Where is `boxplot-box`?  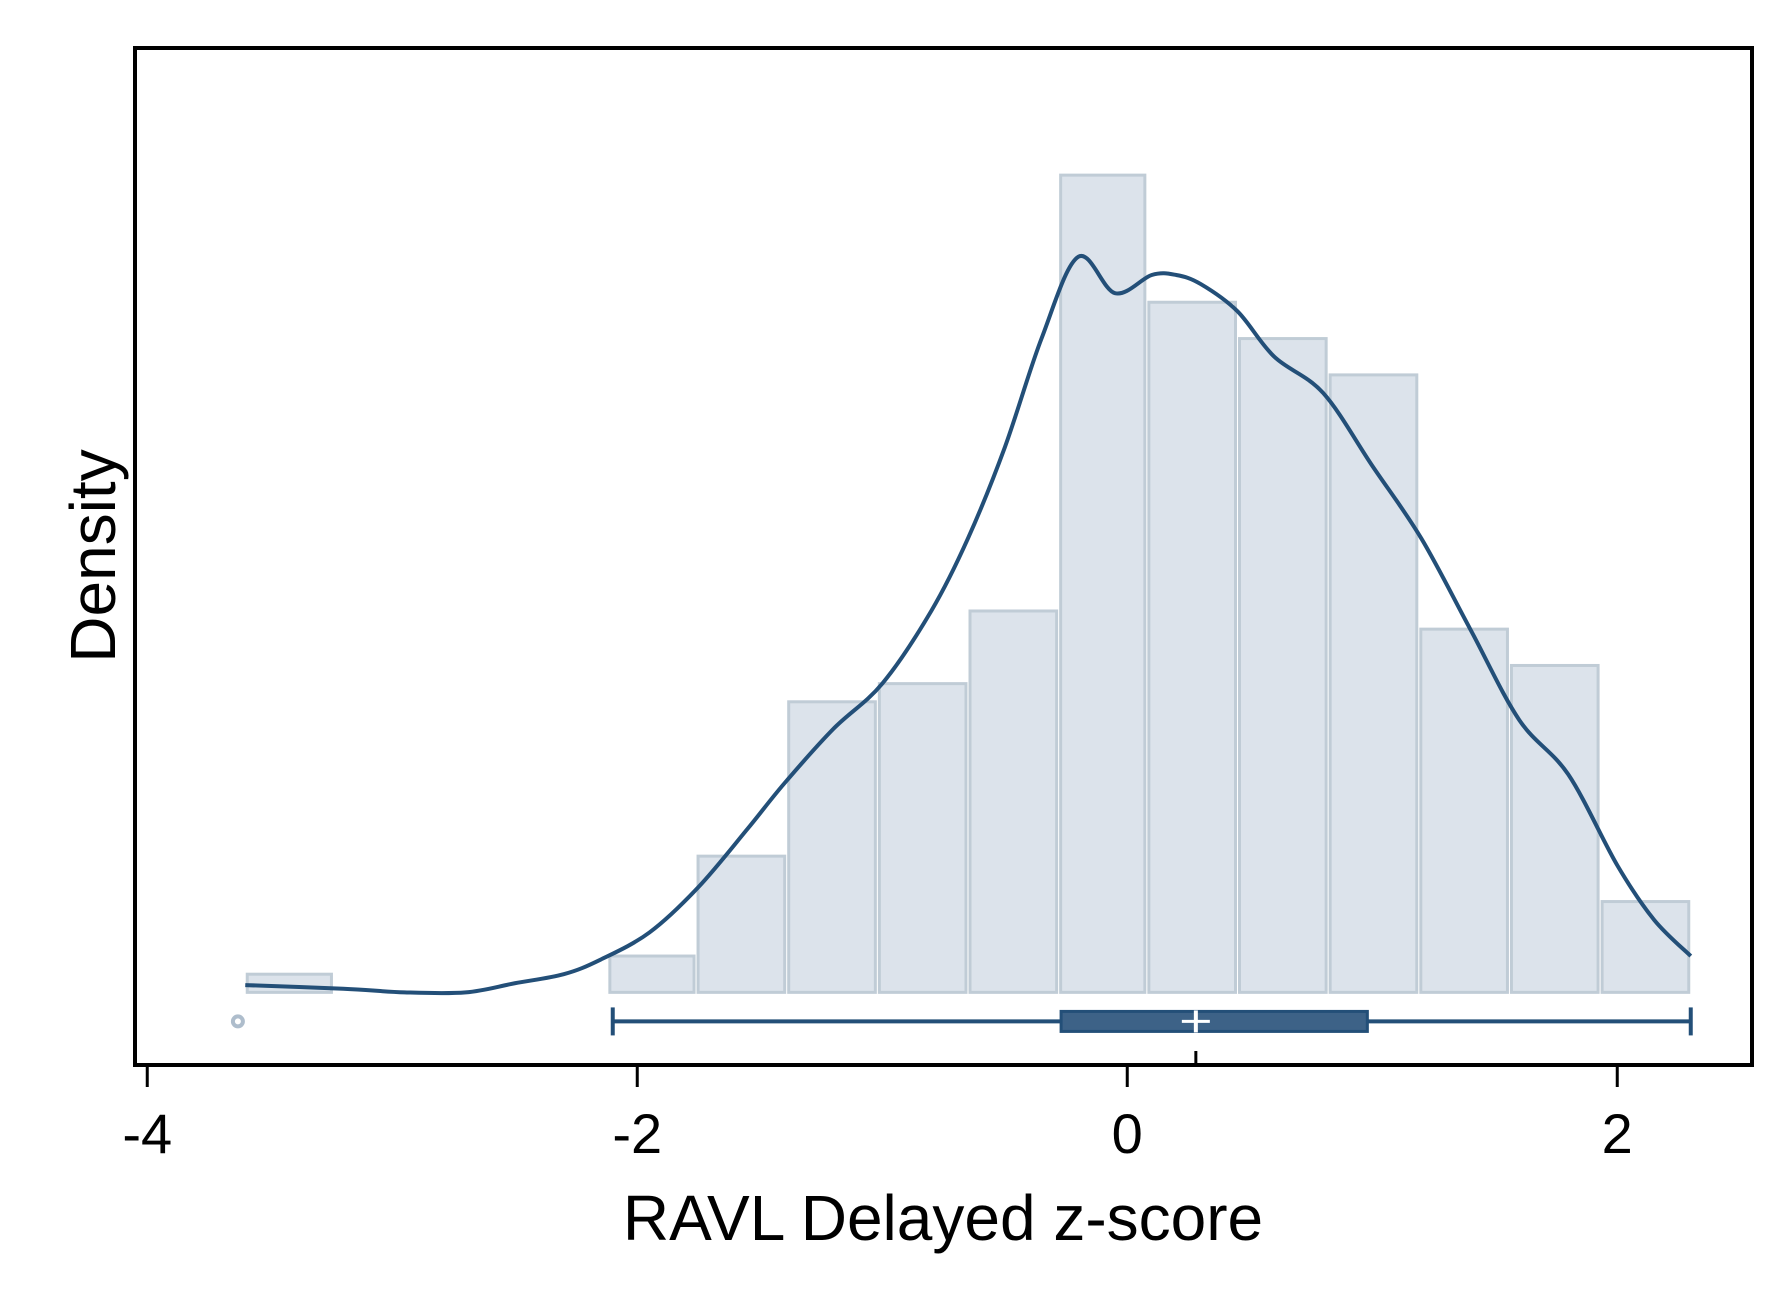 boxplot-box is located at coordinates (1214, 1021).